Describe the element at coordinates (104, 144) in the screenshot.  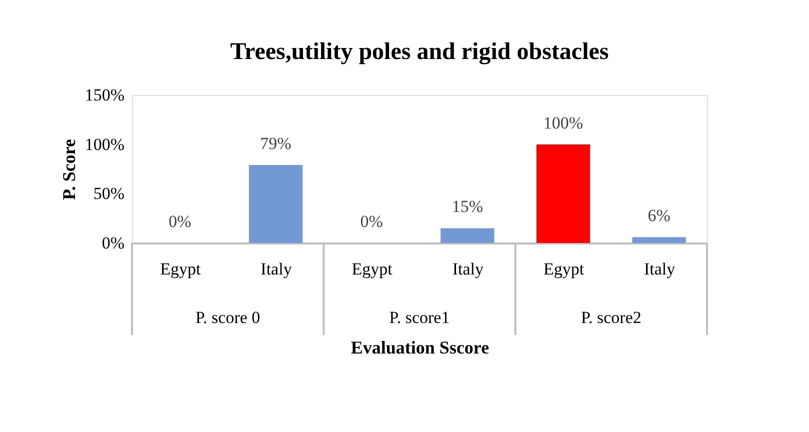
I see `y-tick-label: 100%` at that location.